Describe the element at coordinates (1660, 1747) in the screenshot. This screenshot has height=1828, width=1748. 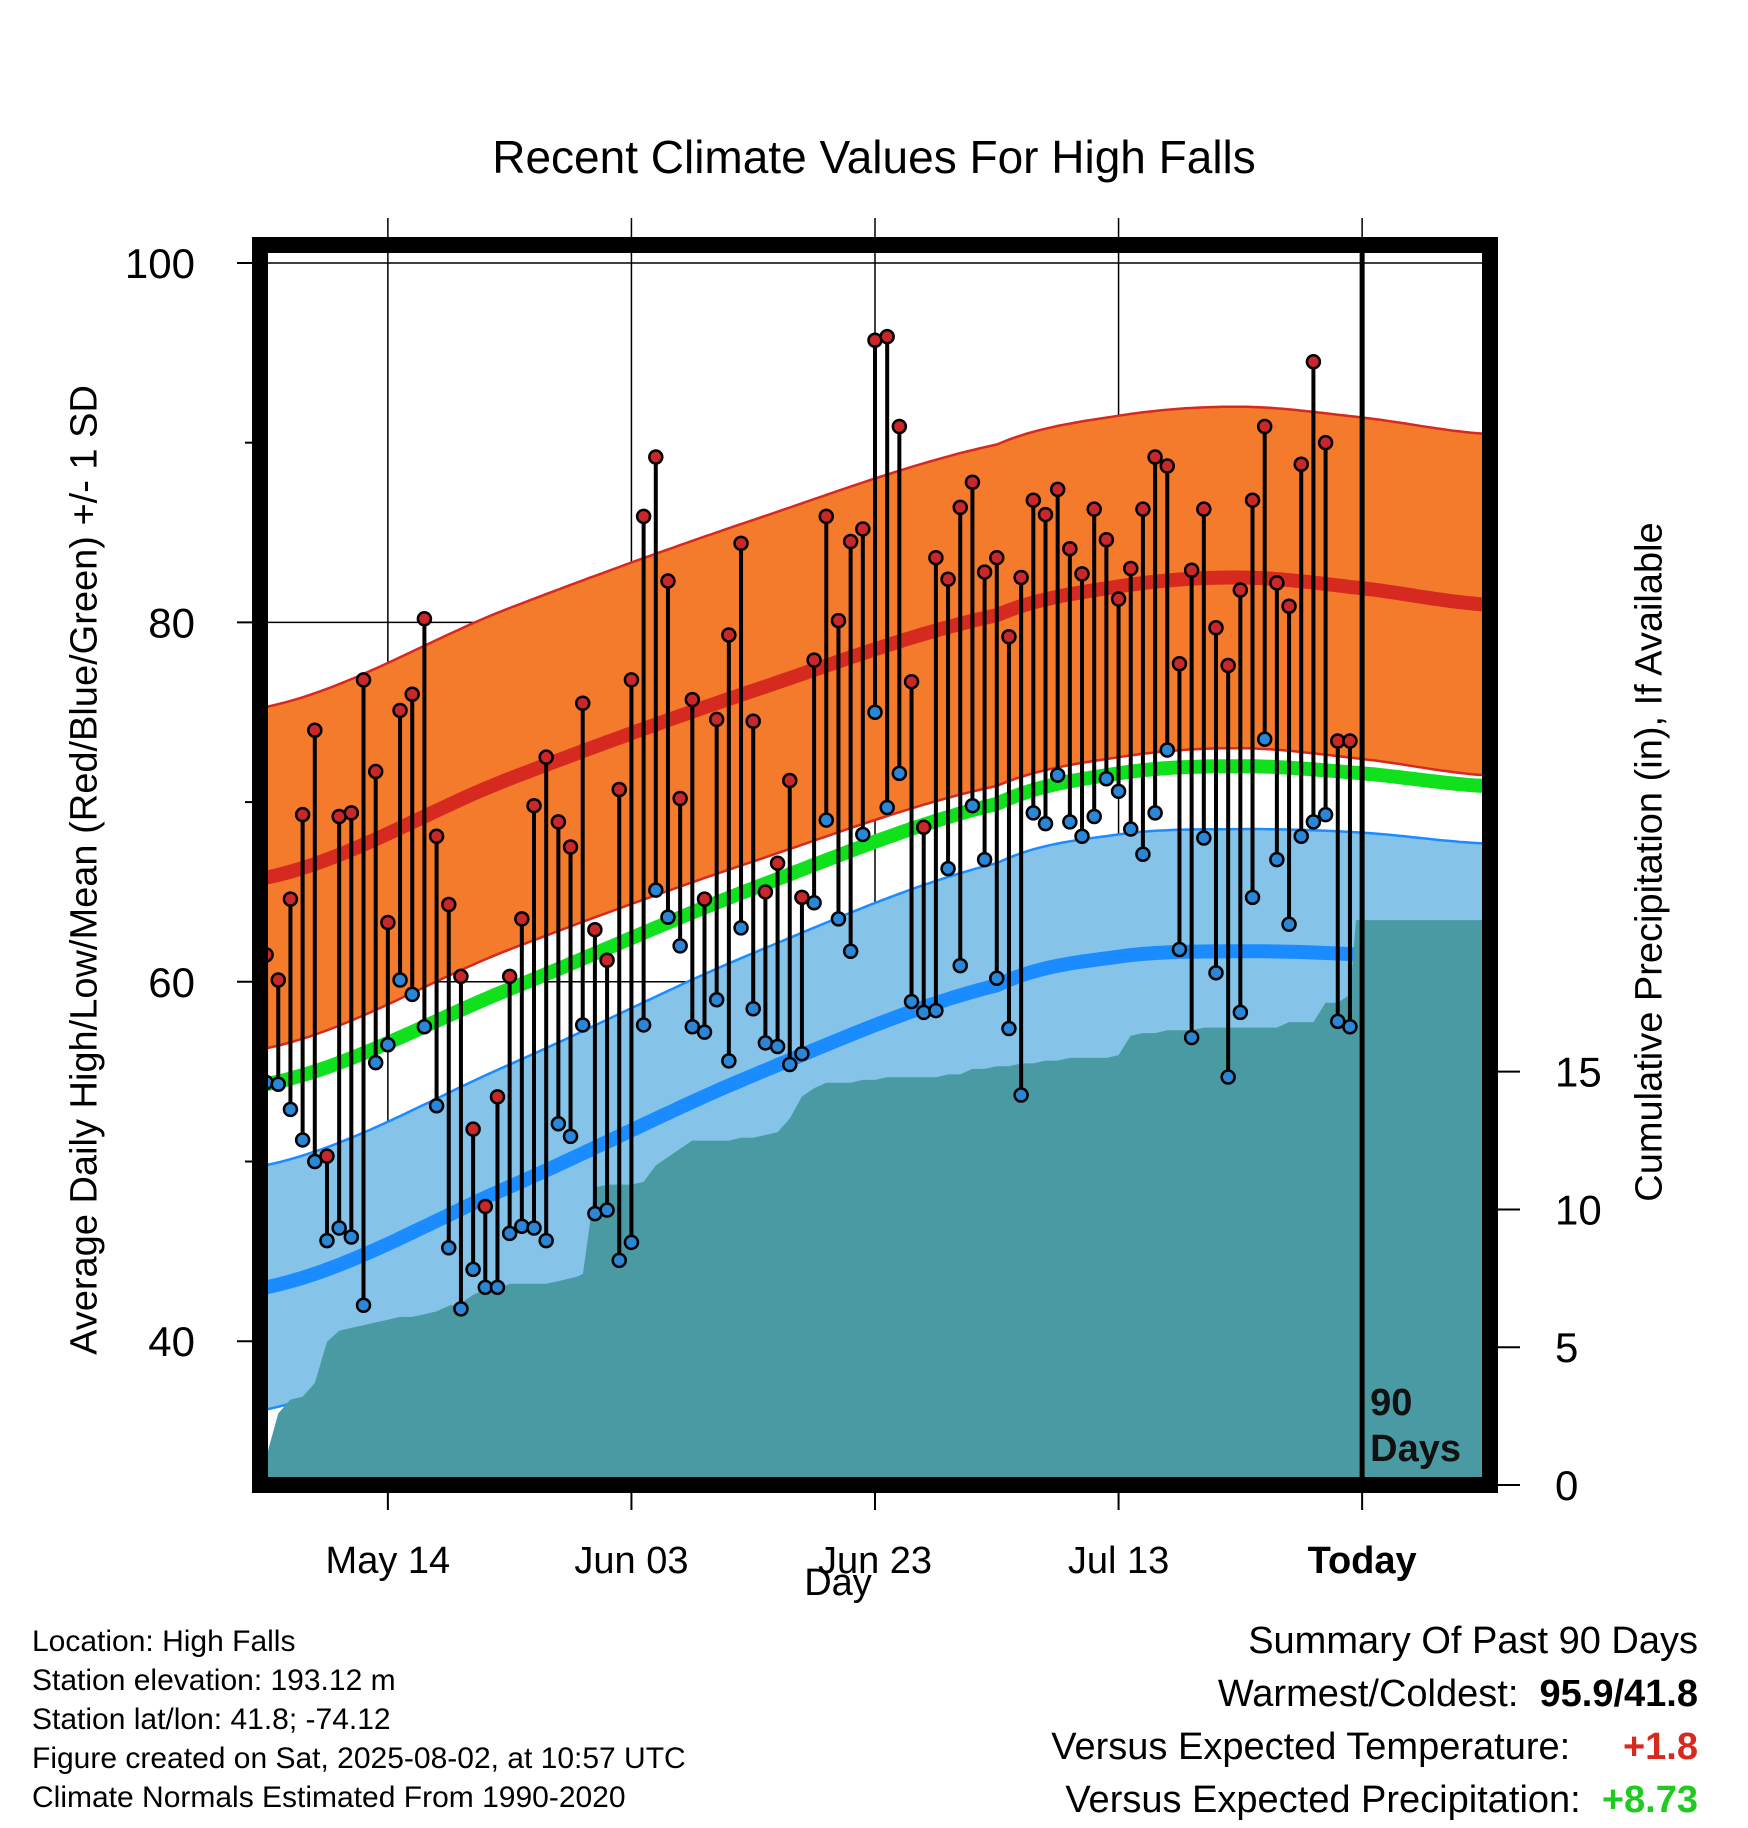
I see `temp-value: +1.8` at that location.